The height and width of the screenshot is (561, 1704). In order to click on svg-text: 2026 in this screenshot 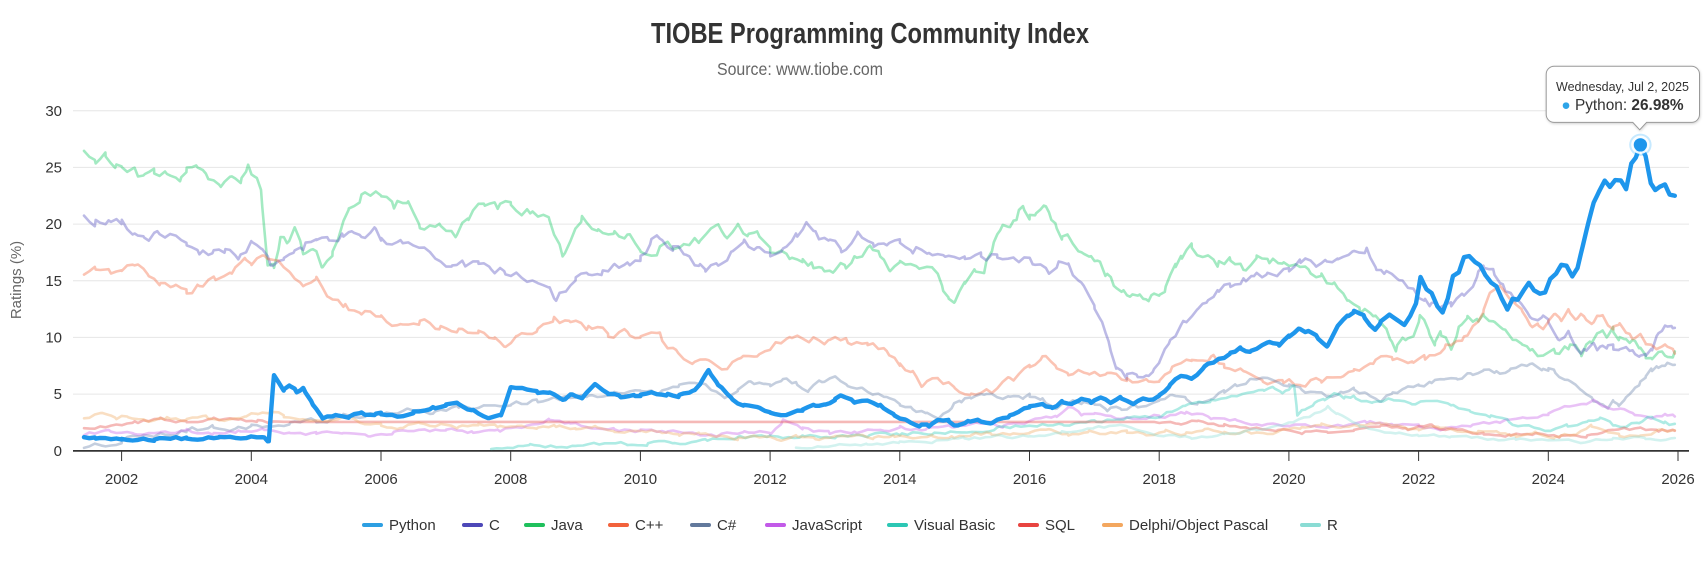, I will do `click(1677, 479)`.